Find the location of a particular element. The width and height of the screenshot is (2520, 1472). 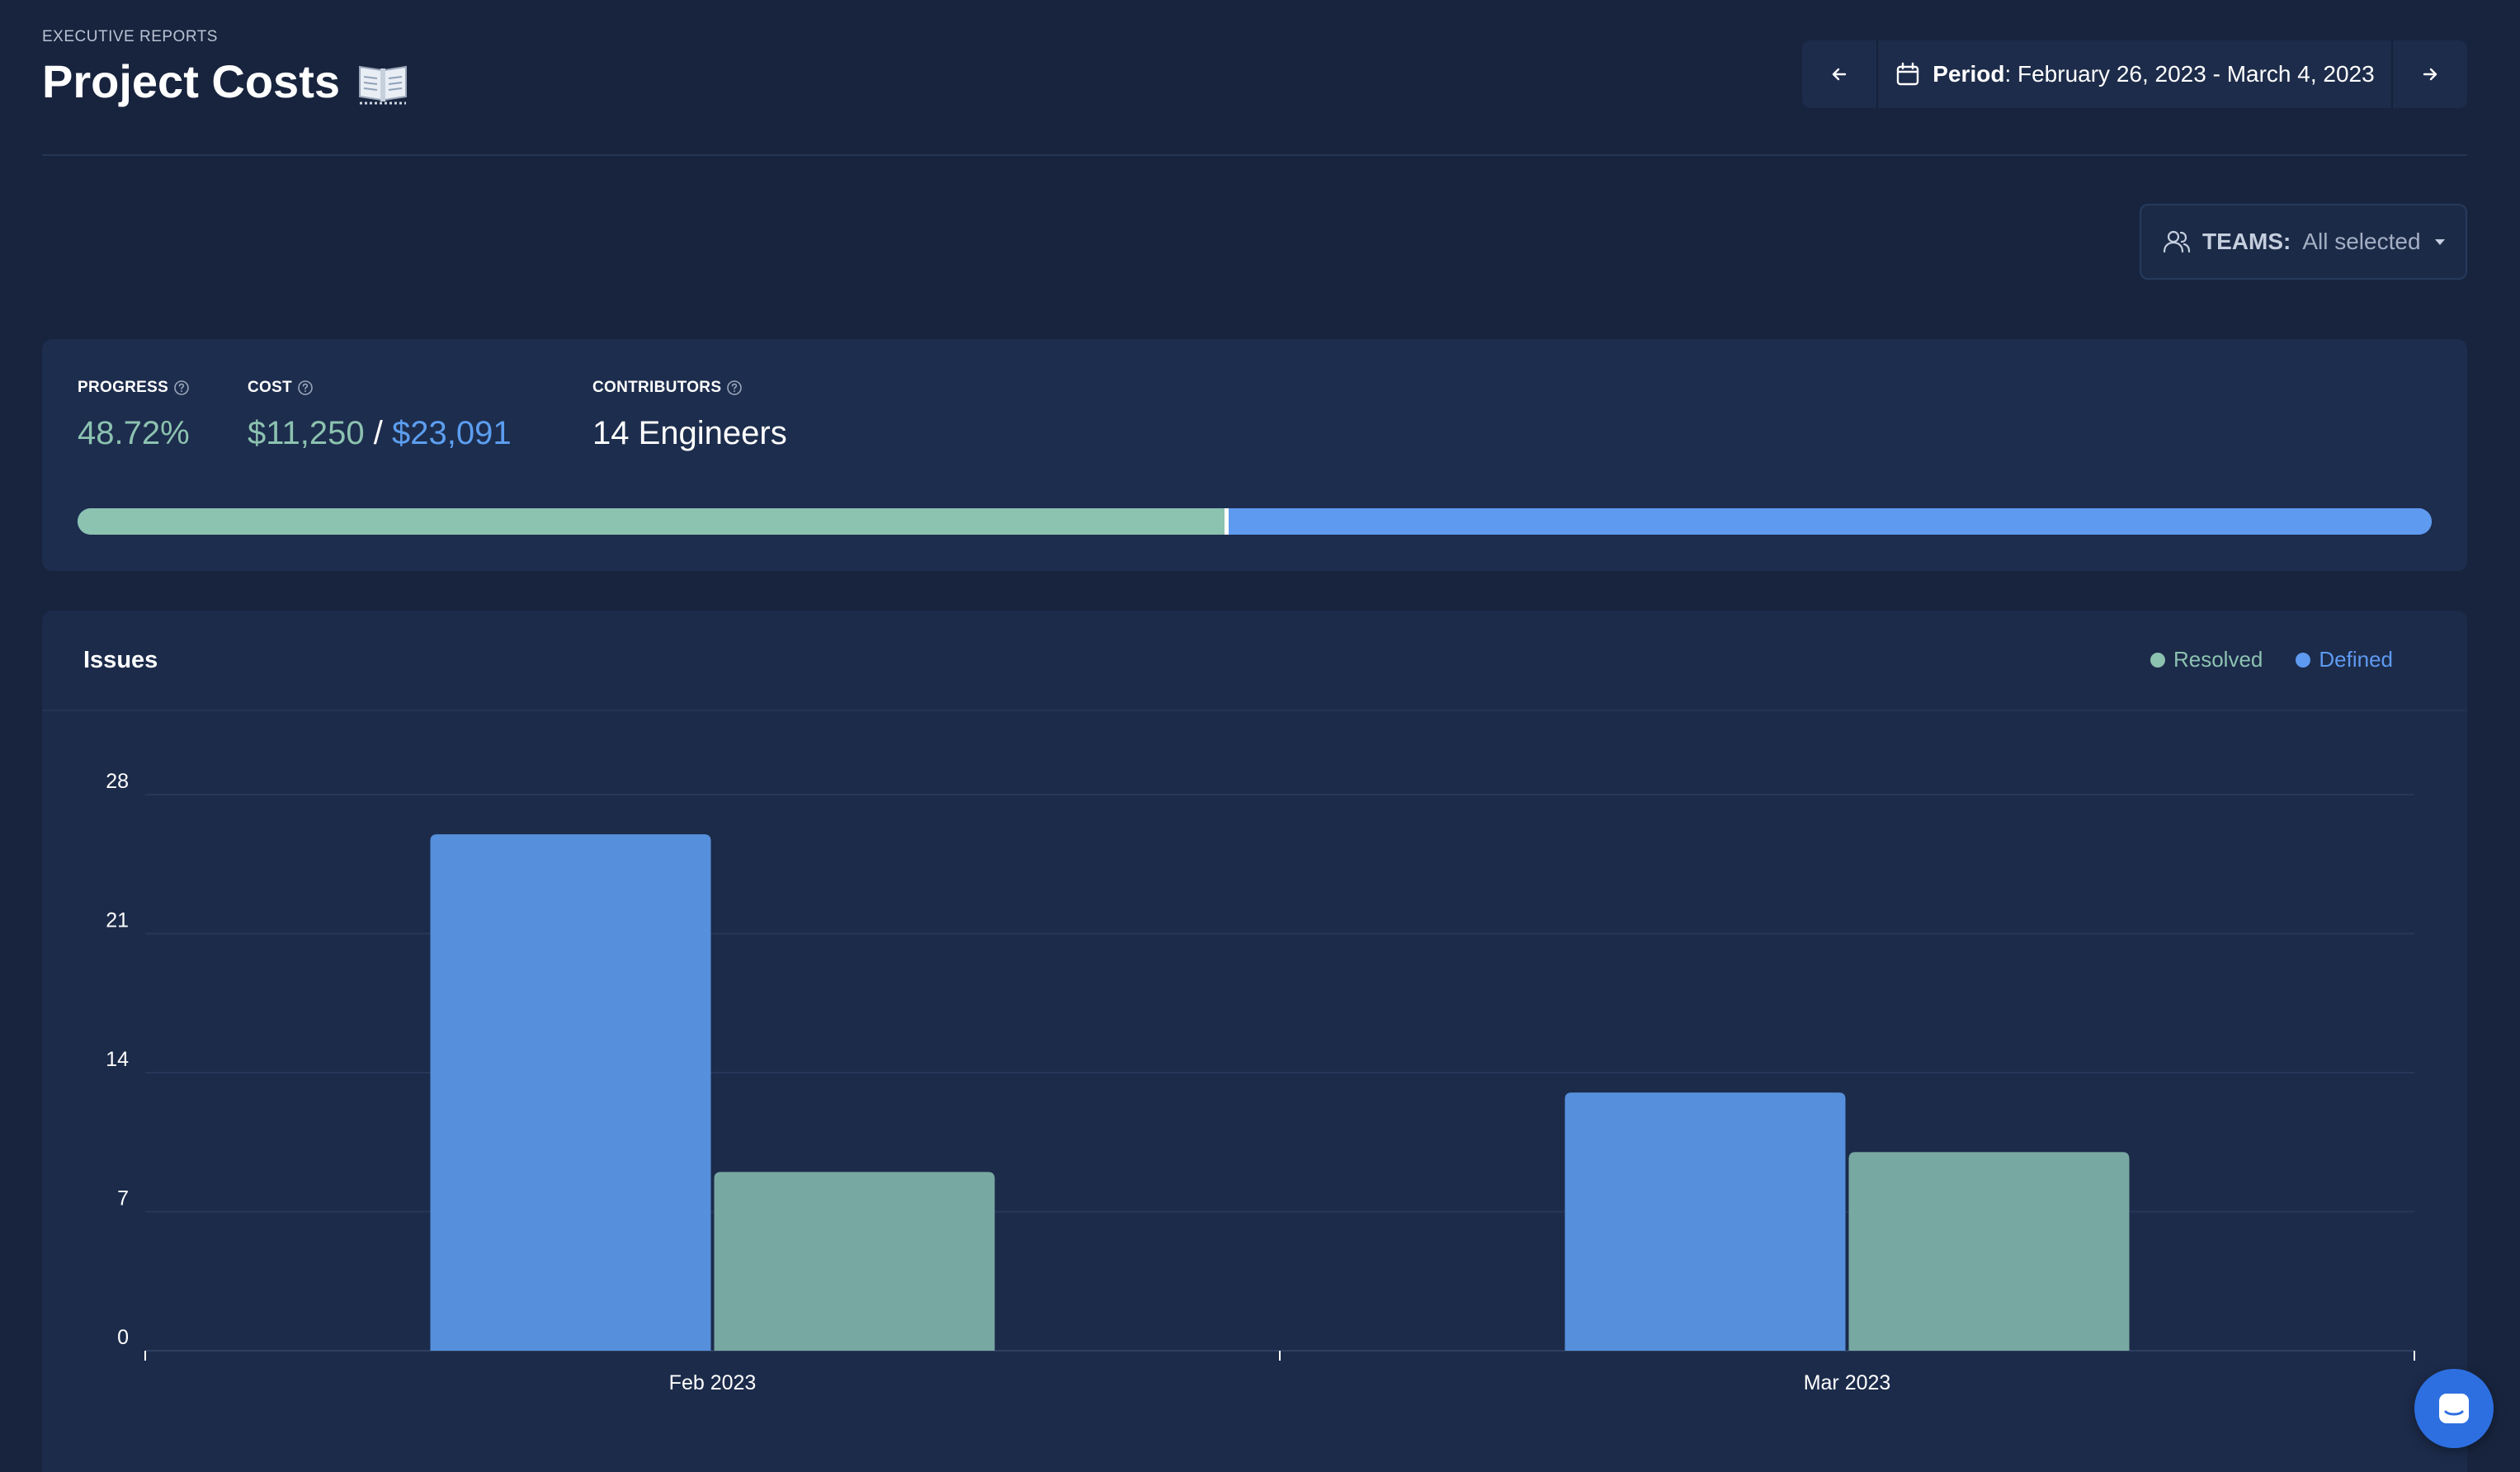

legend-item-defined: Defined is located at coordinates (2344, 659).